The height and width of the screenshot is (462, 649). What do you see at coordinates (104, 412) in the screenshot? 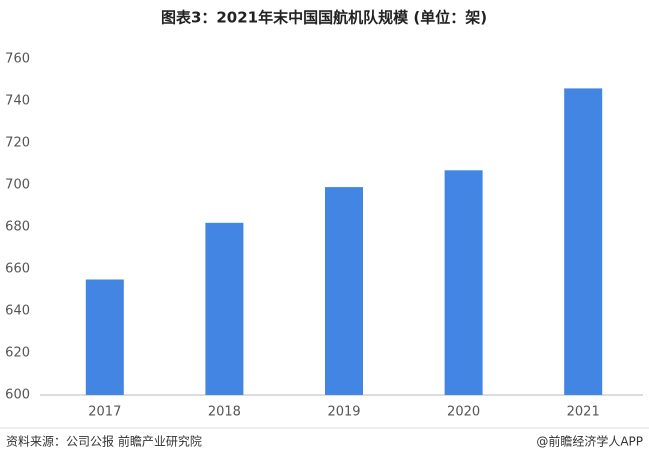
I see `x-tick-label: 2017` at bounding box center [104, 412].